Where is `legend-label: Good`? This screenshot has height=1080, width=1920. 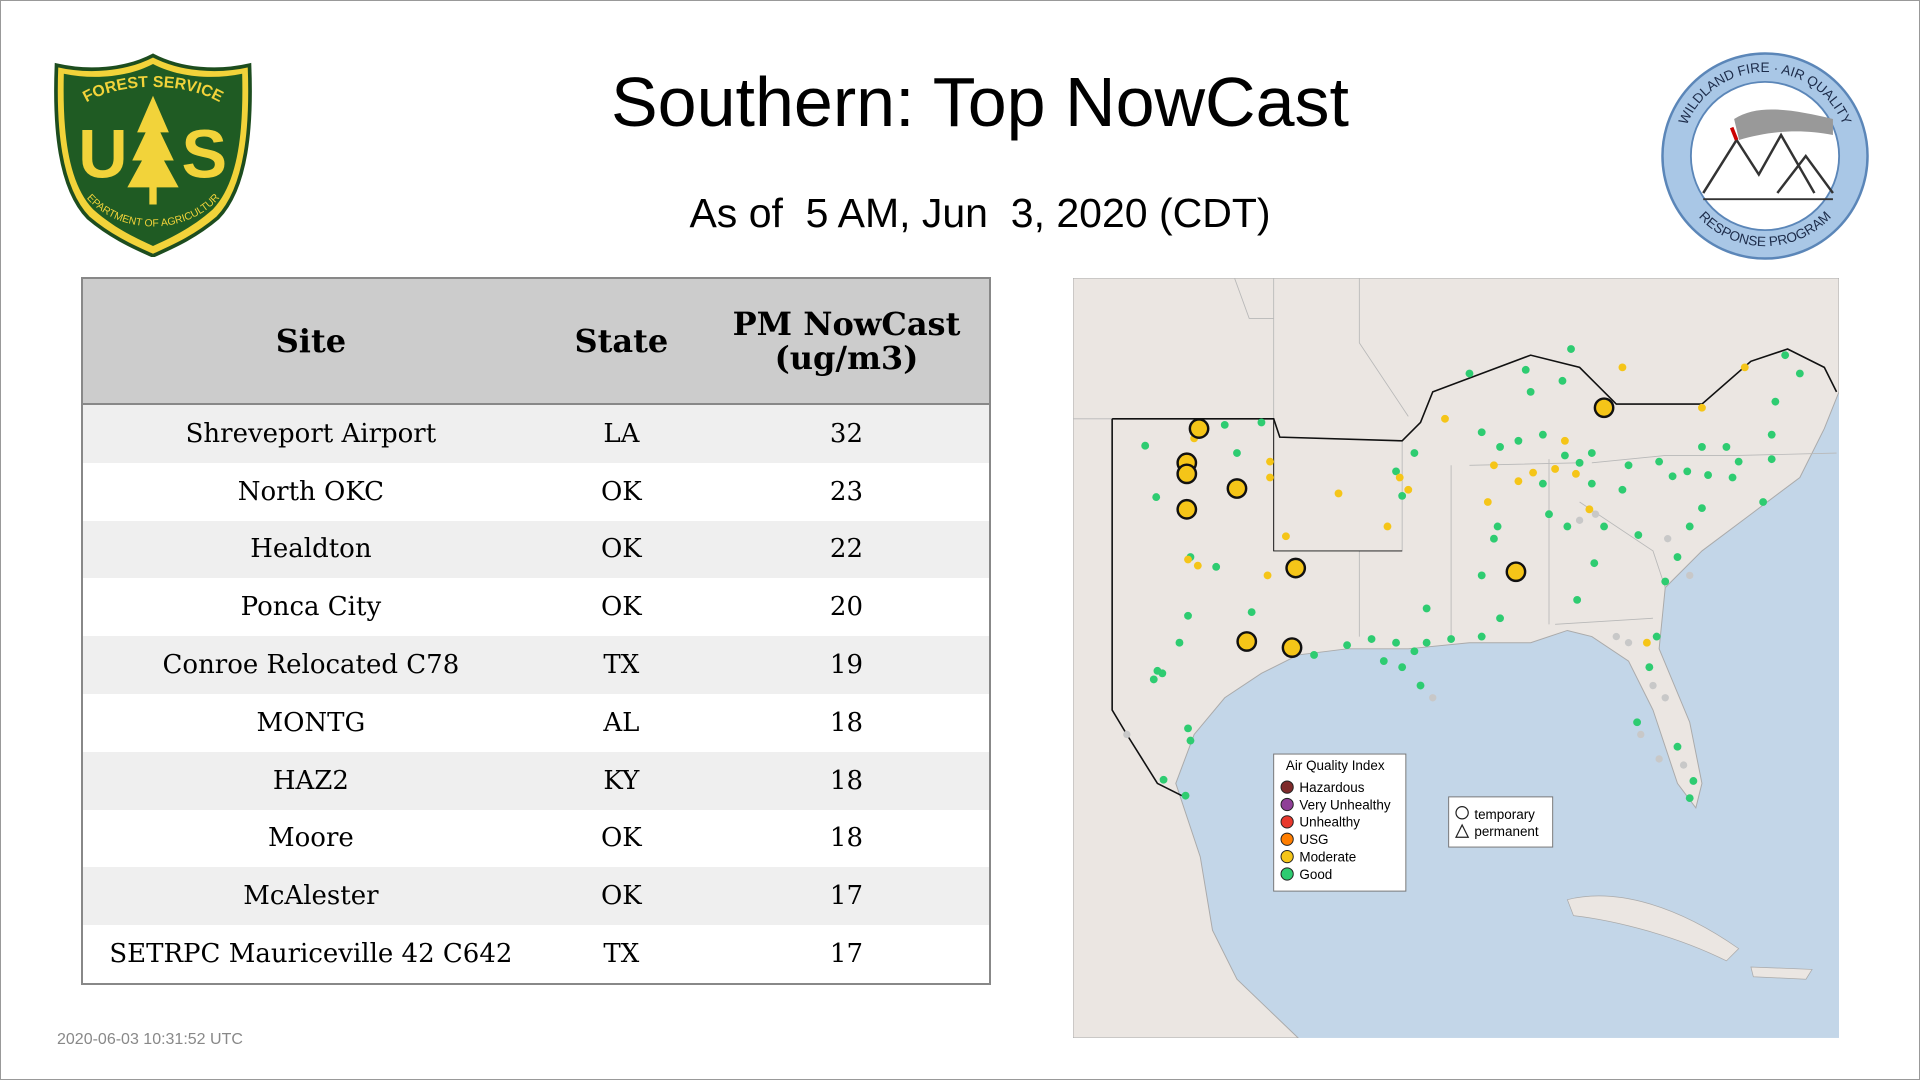
legend-label: Good is located at coordinates (1315, 874).